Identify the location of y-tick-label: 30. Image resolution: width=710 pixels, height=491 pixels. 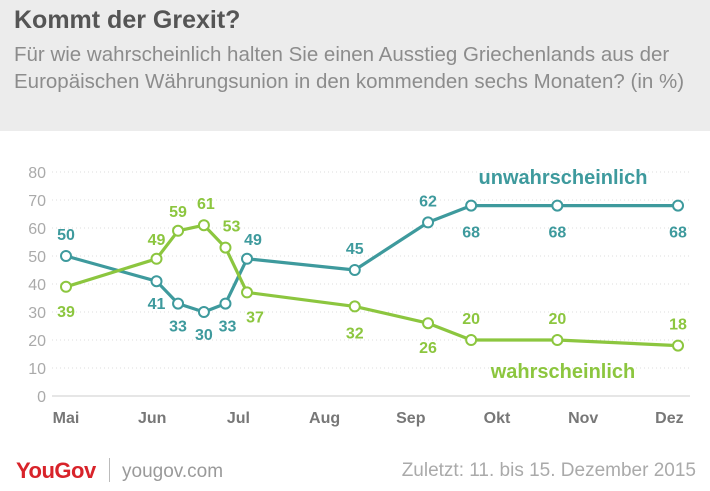
(37, 313).